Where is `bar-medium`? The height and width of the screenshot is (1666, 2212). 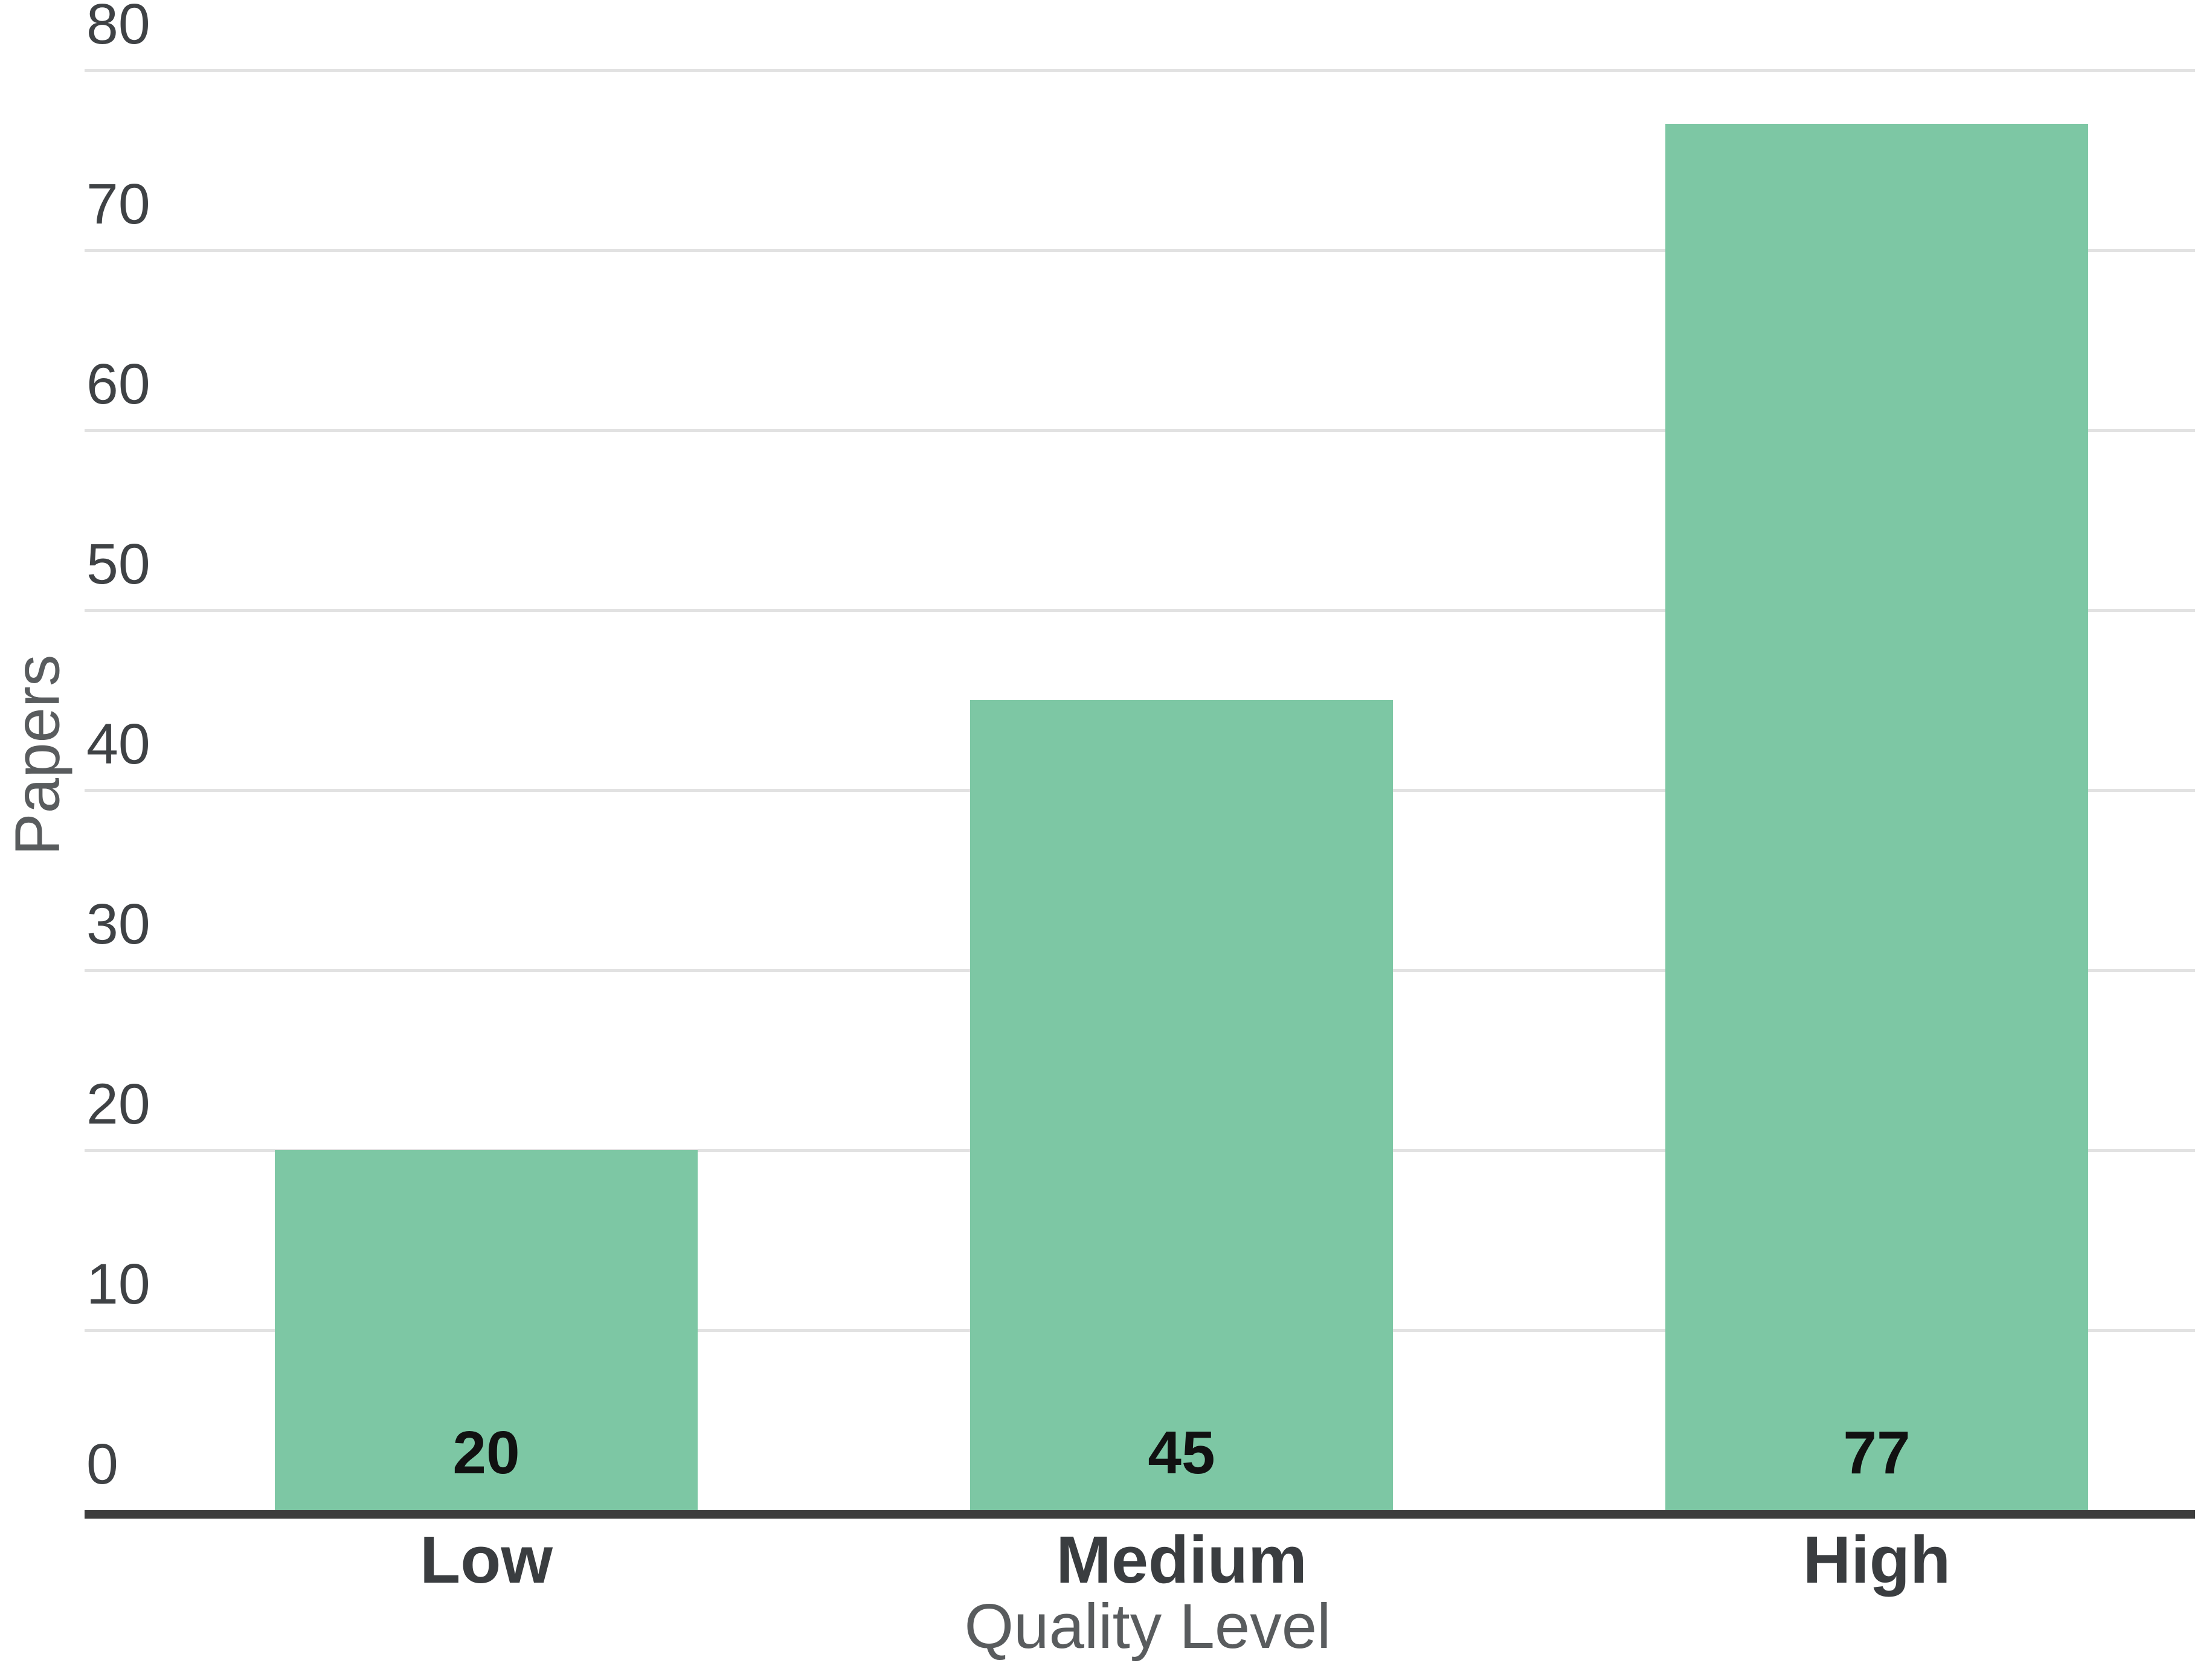 bar-medium is located at coordinates (1181, 1107).